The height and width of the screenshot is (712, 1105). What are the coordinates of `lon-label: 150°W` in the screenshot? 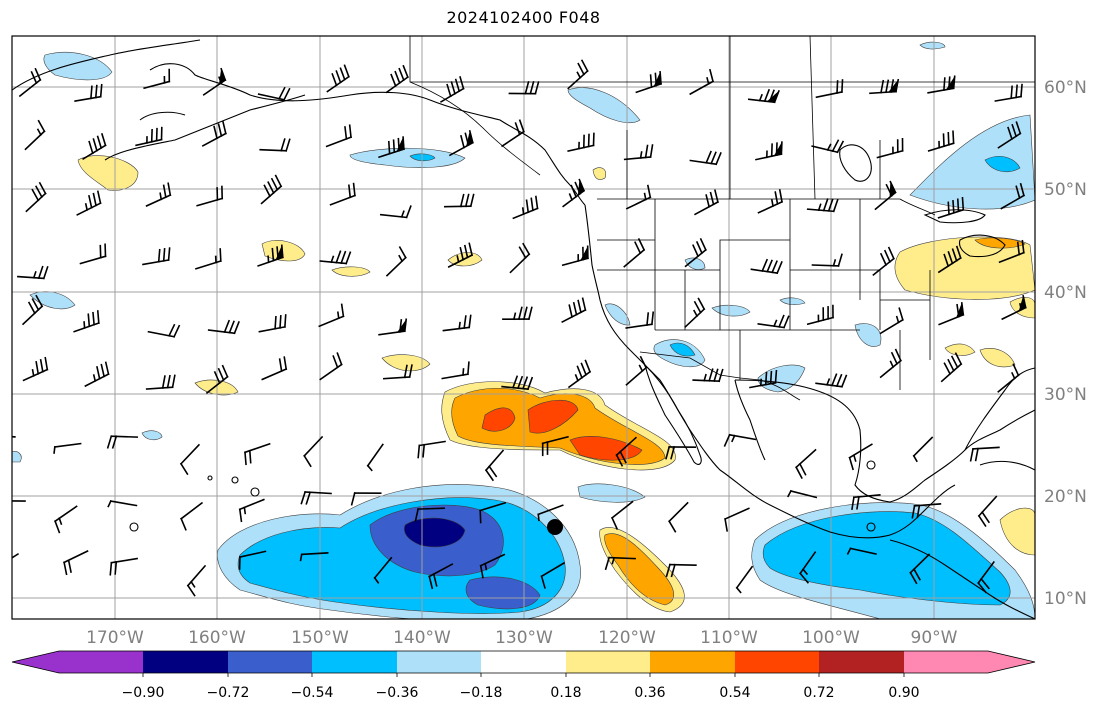 It's located at (320, 638).